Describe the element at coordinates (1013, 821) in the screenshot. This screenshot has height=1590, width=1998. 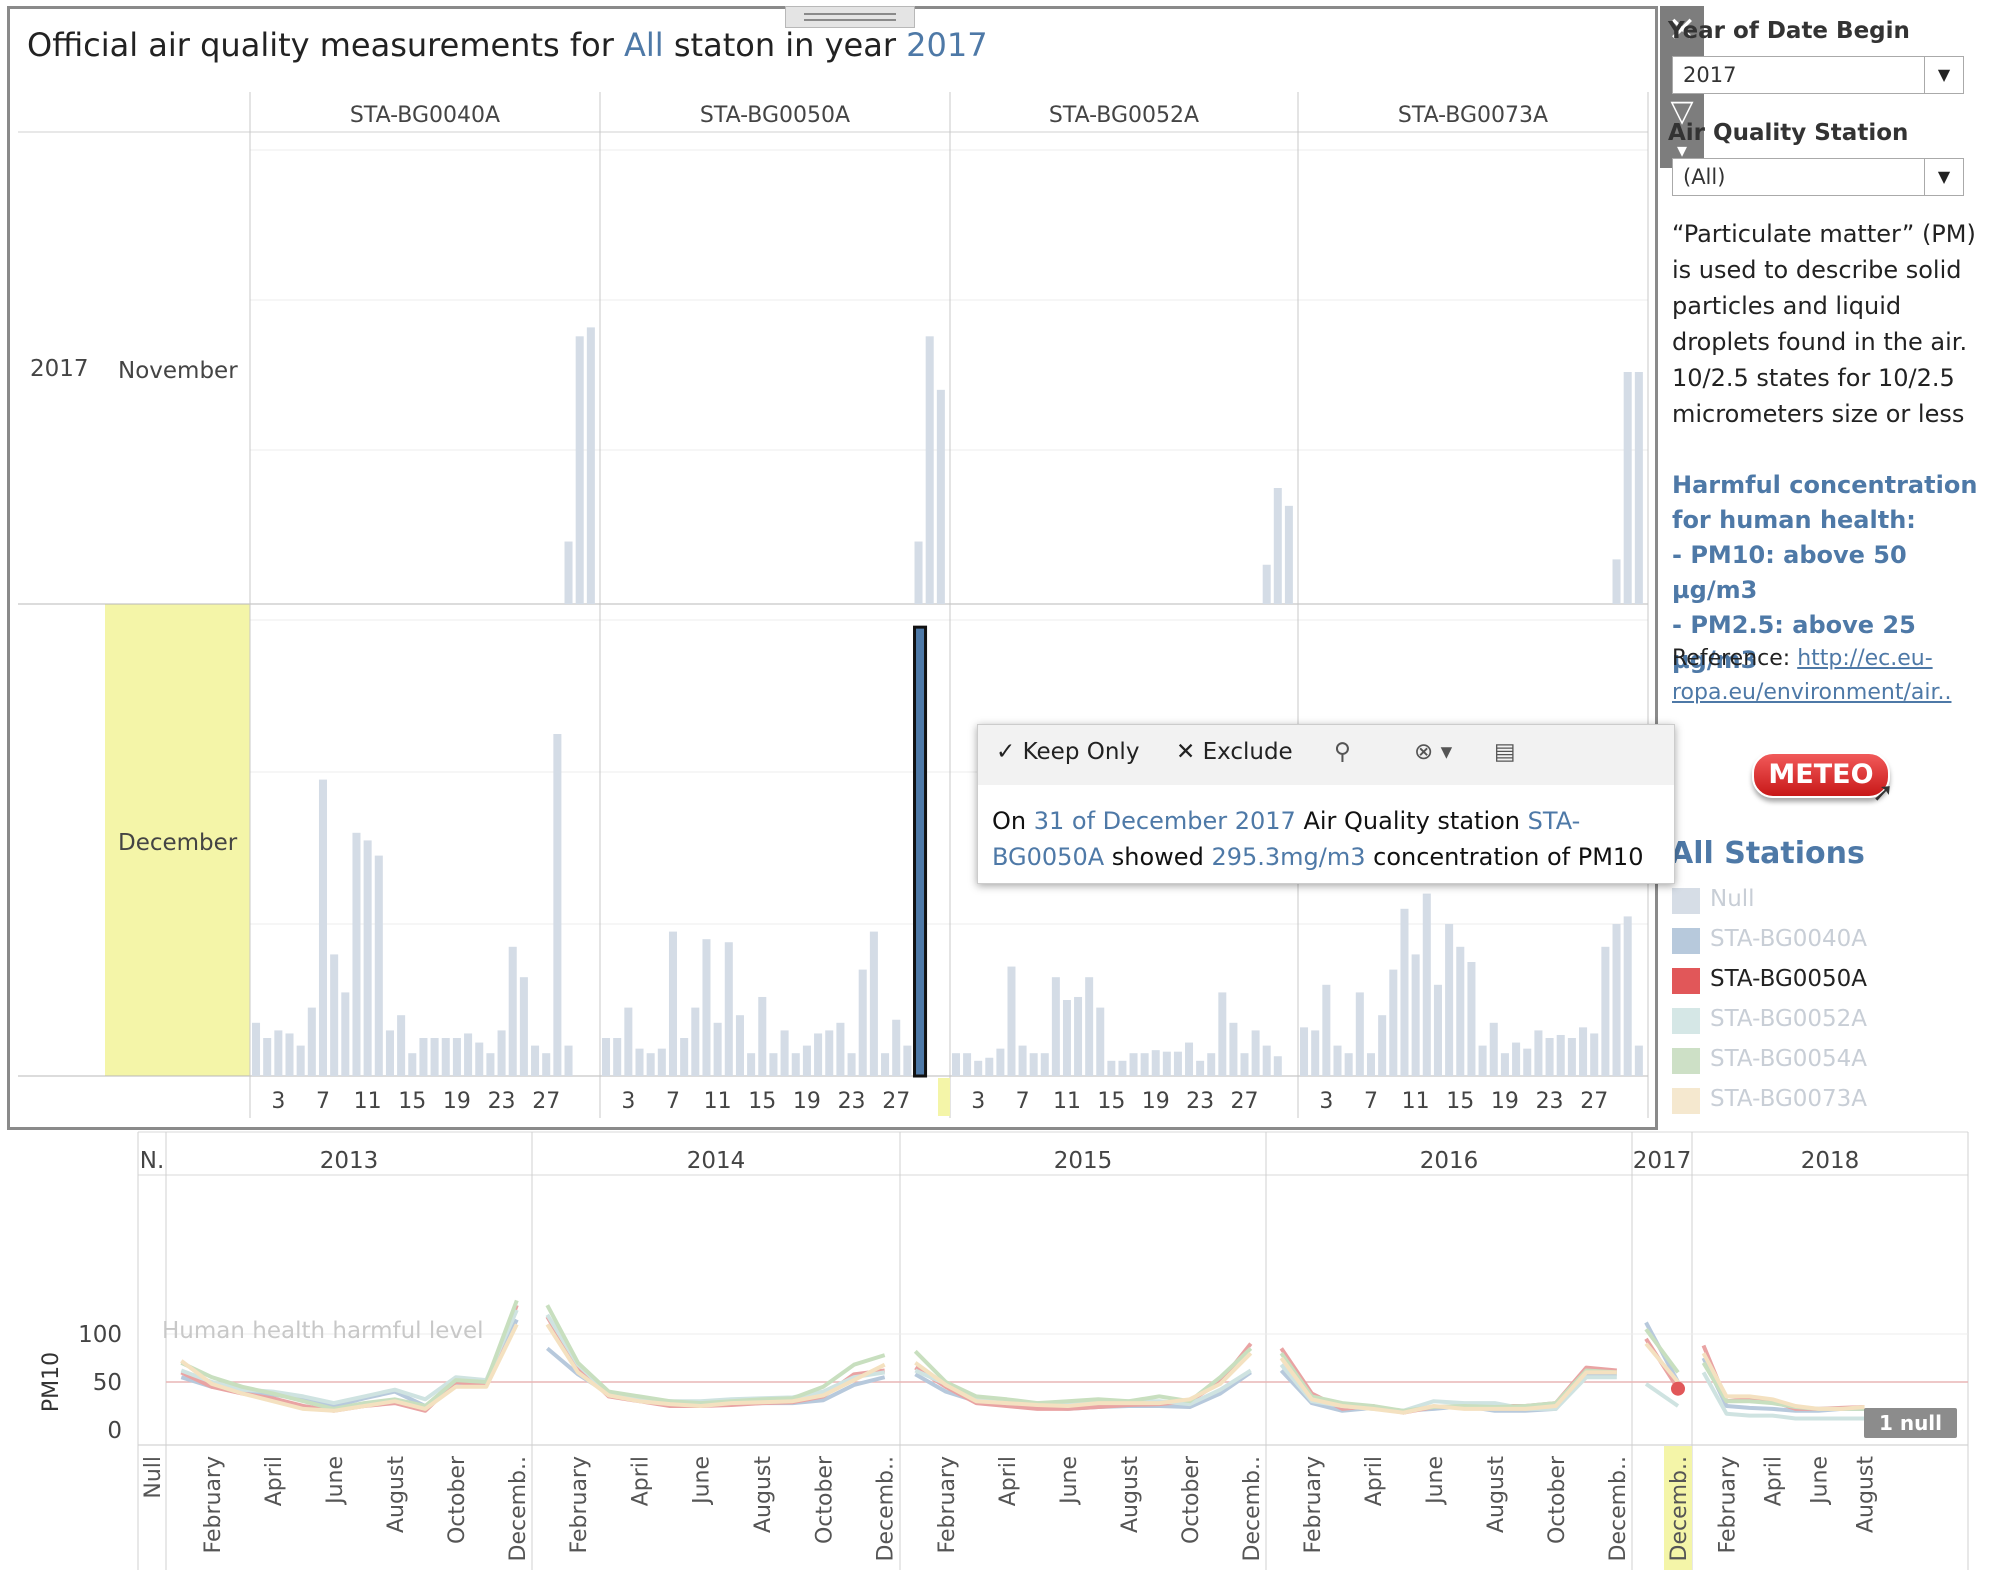
I see `tooltip-prefix: On` at that location.